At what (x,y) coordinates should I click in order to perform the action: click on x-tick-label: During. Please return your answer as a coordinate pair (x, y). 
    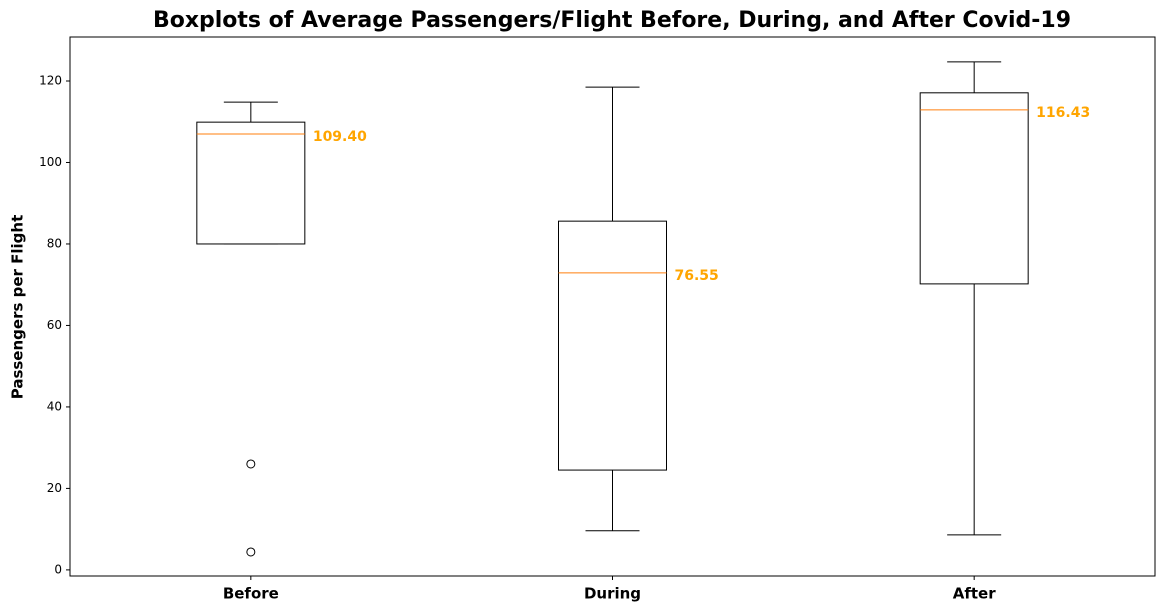
    Looking at the image, I should click on (612, 594).